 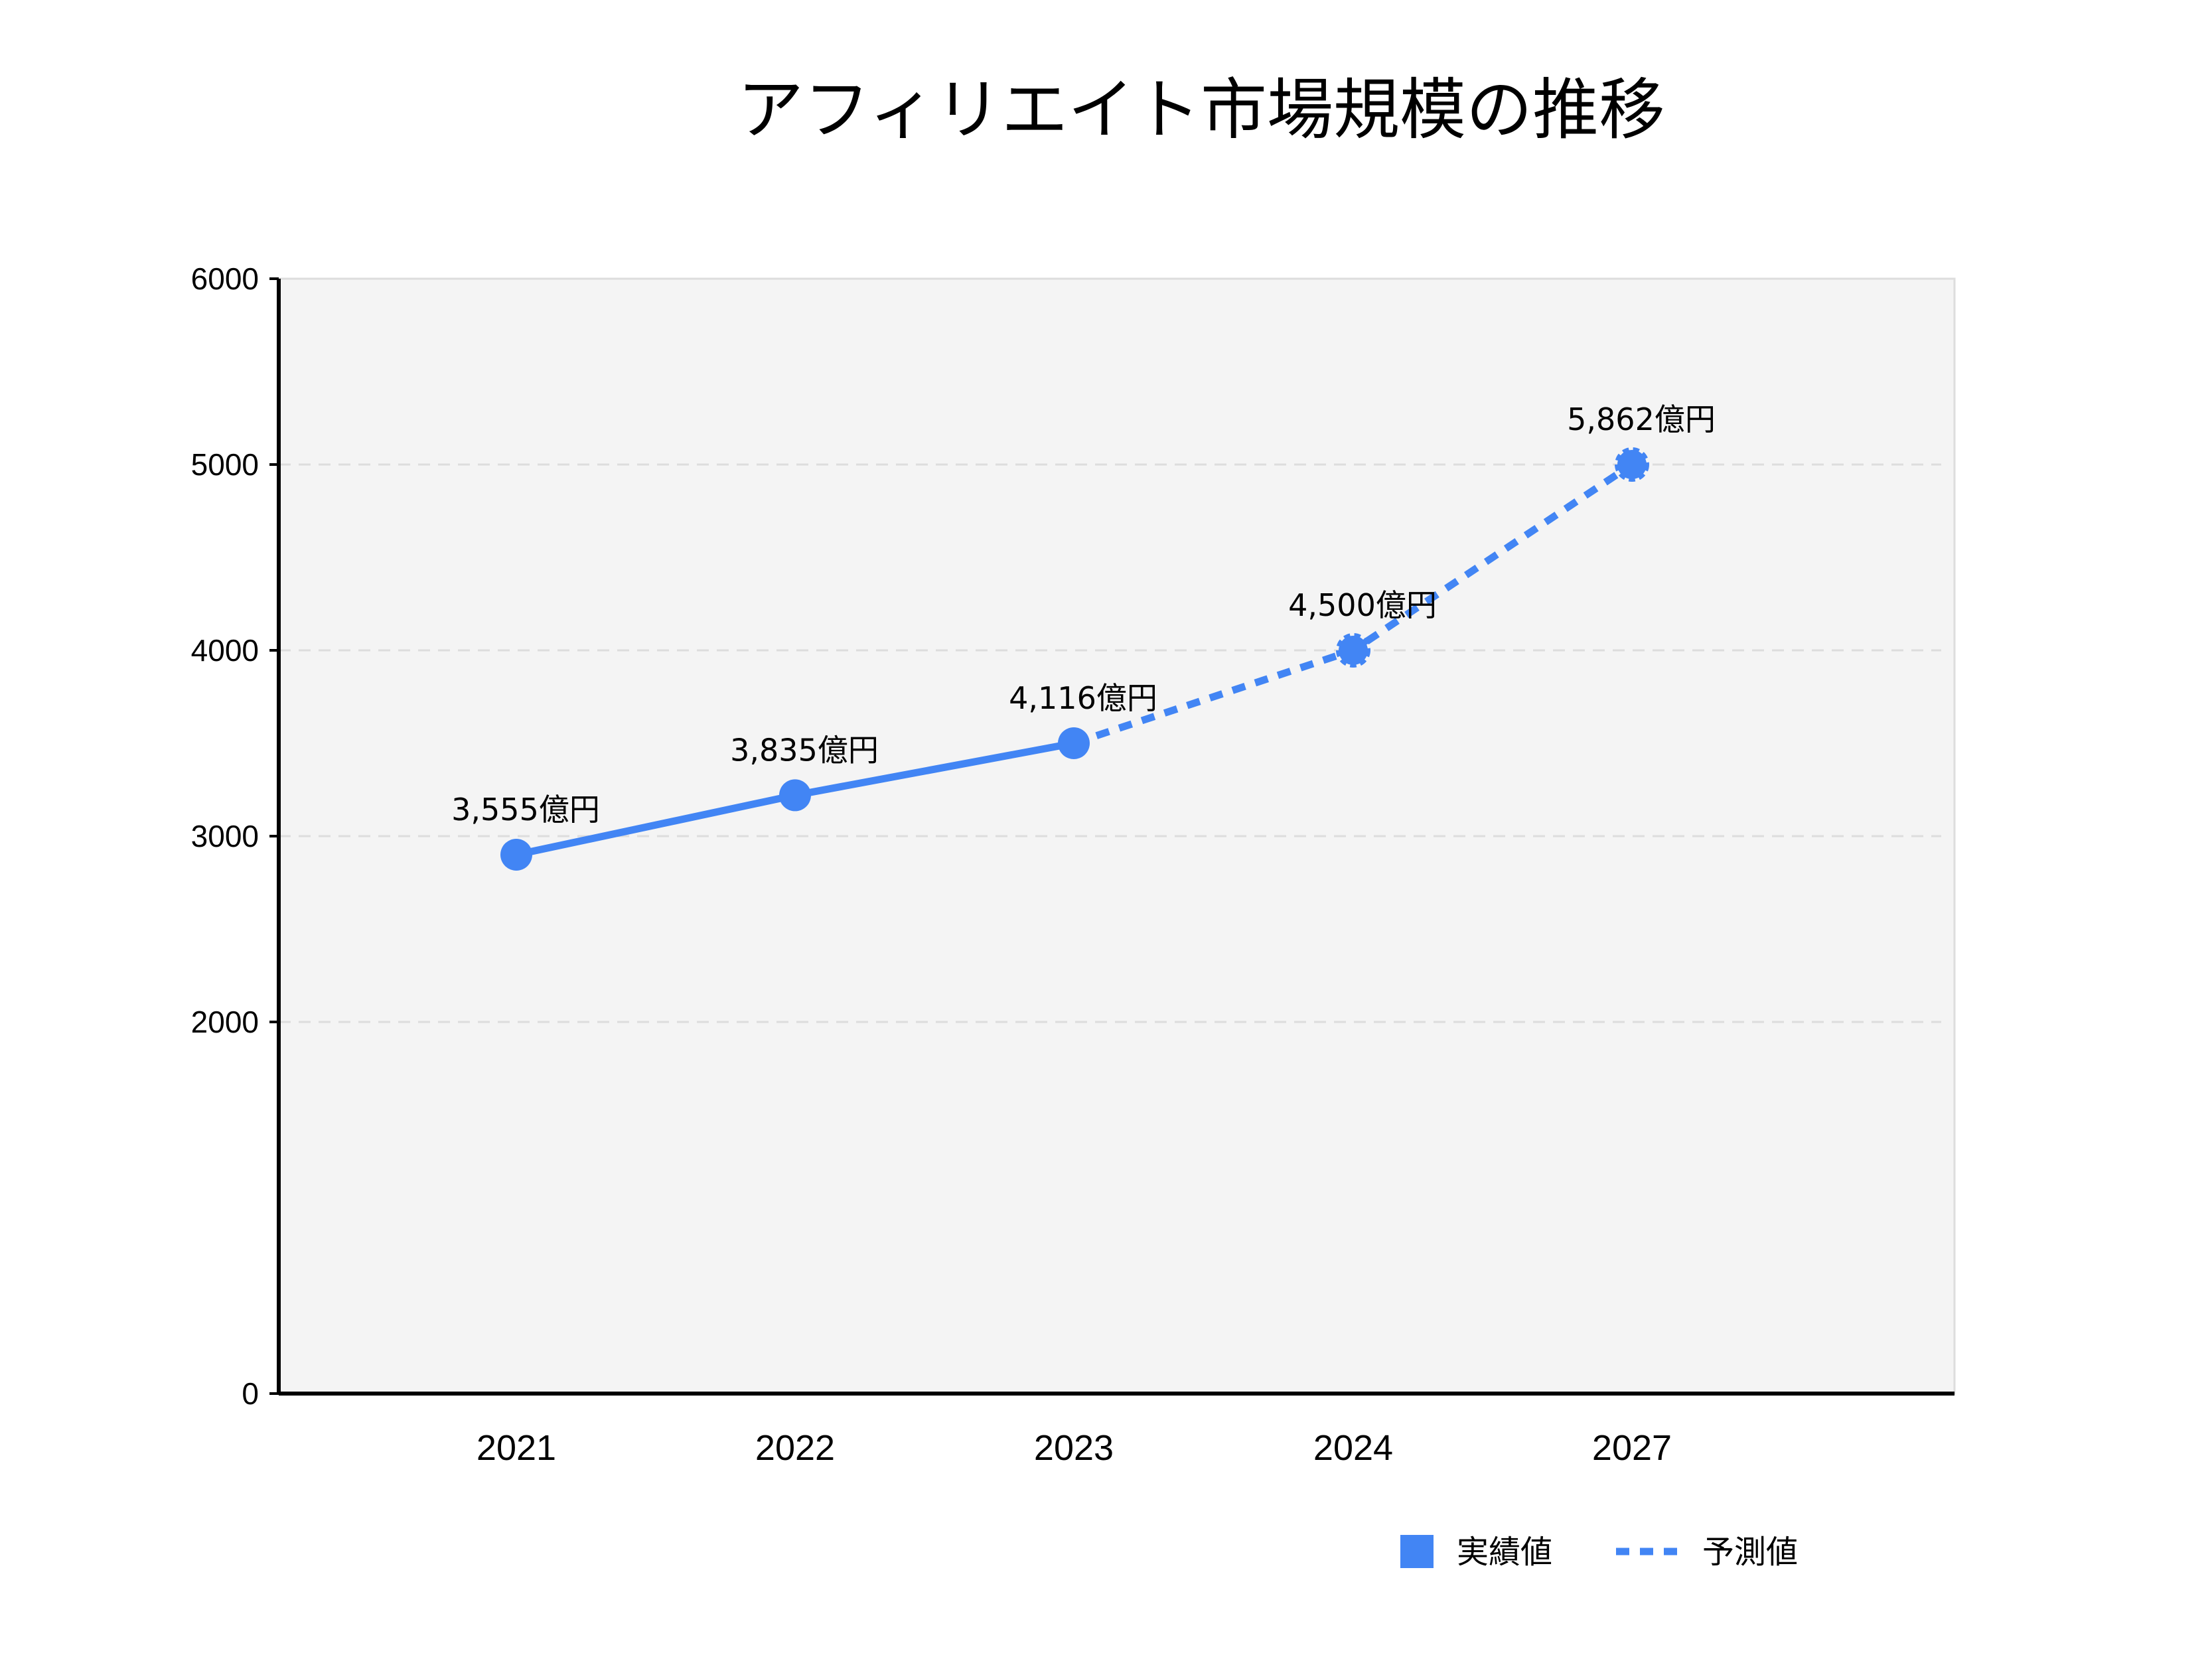 I want to click on x-tick-label: 2024, so click(x=1353, y=1448).